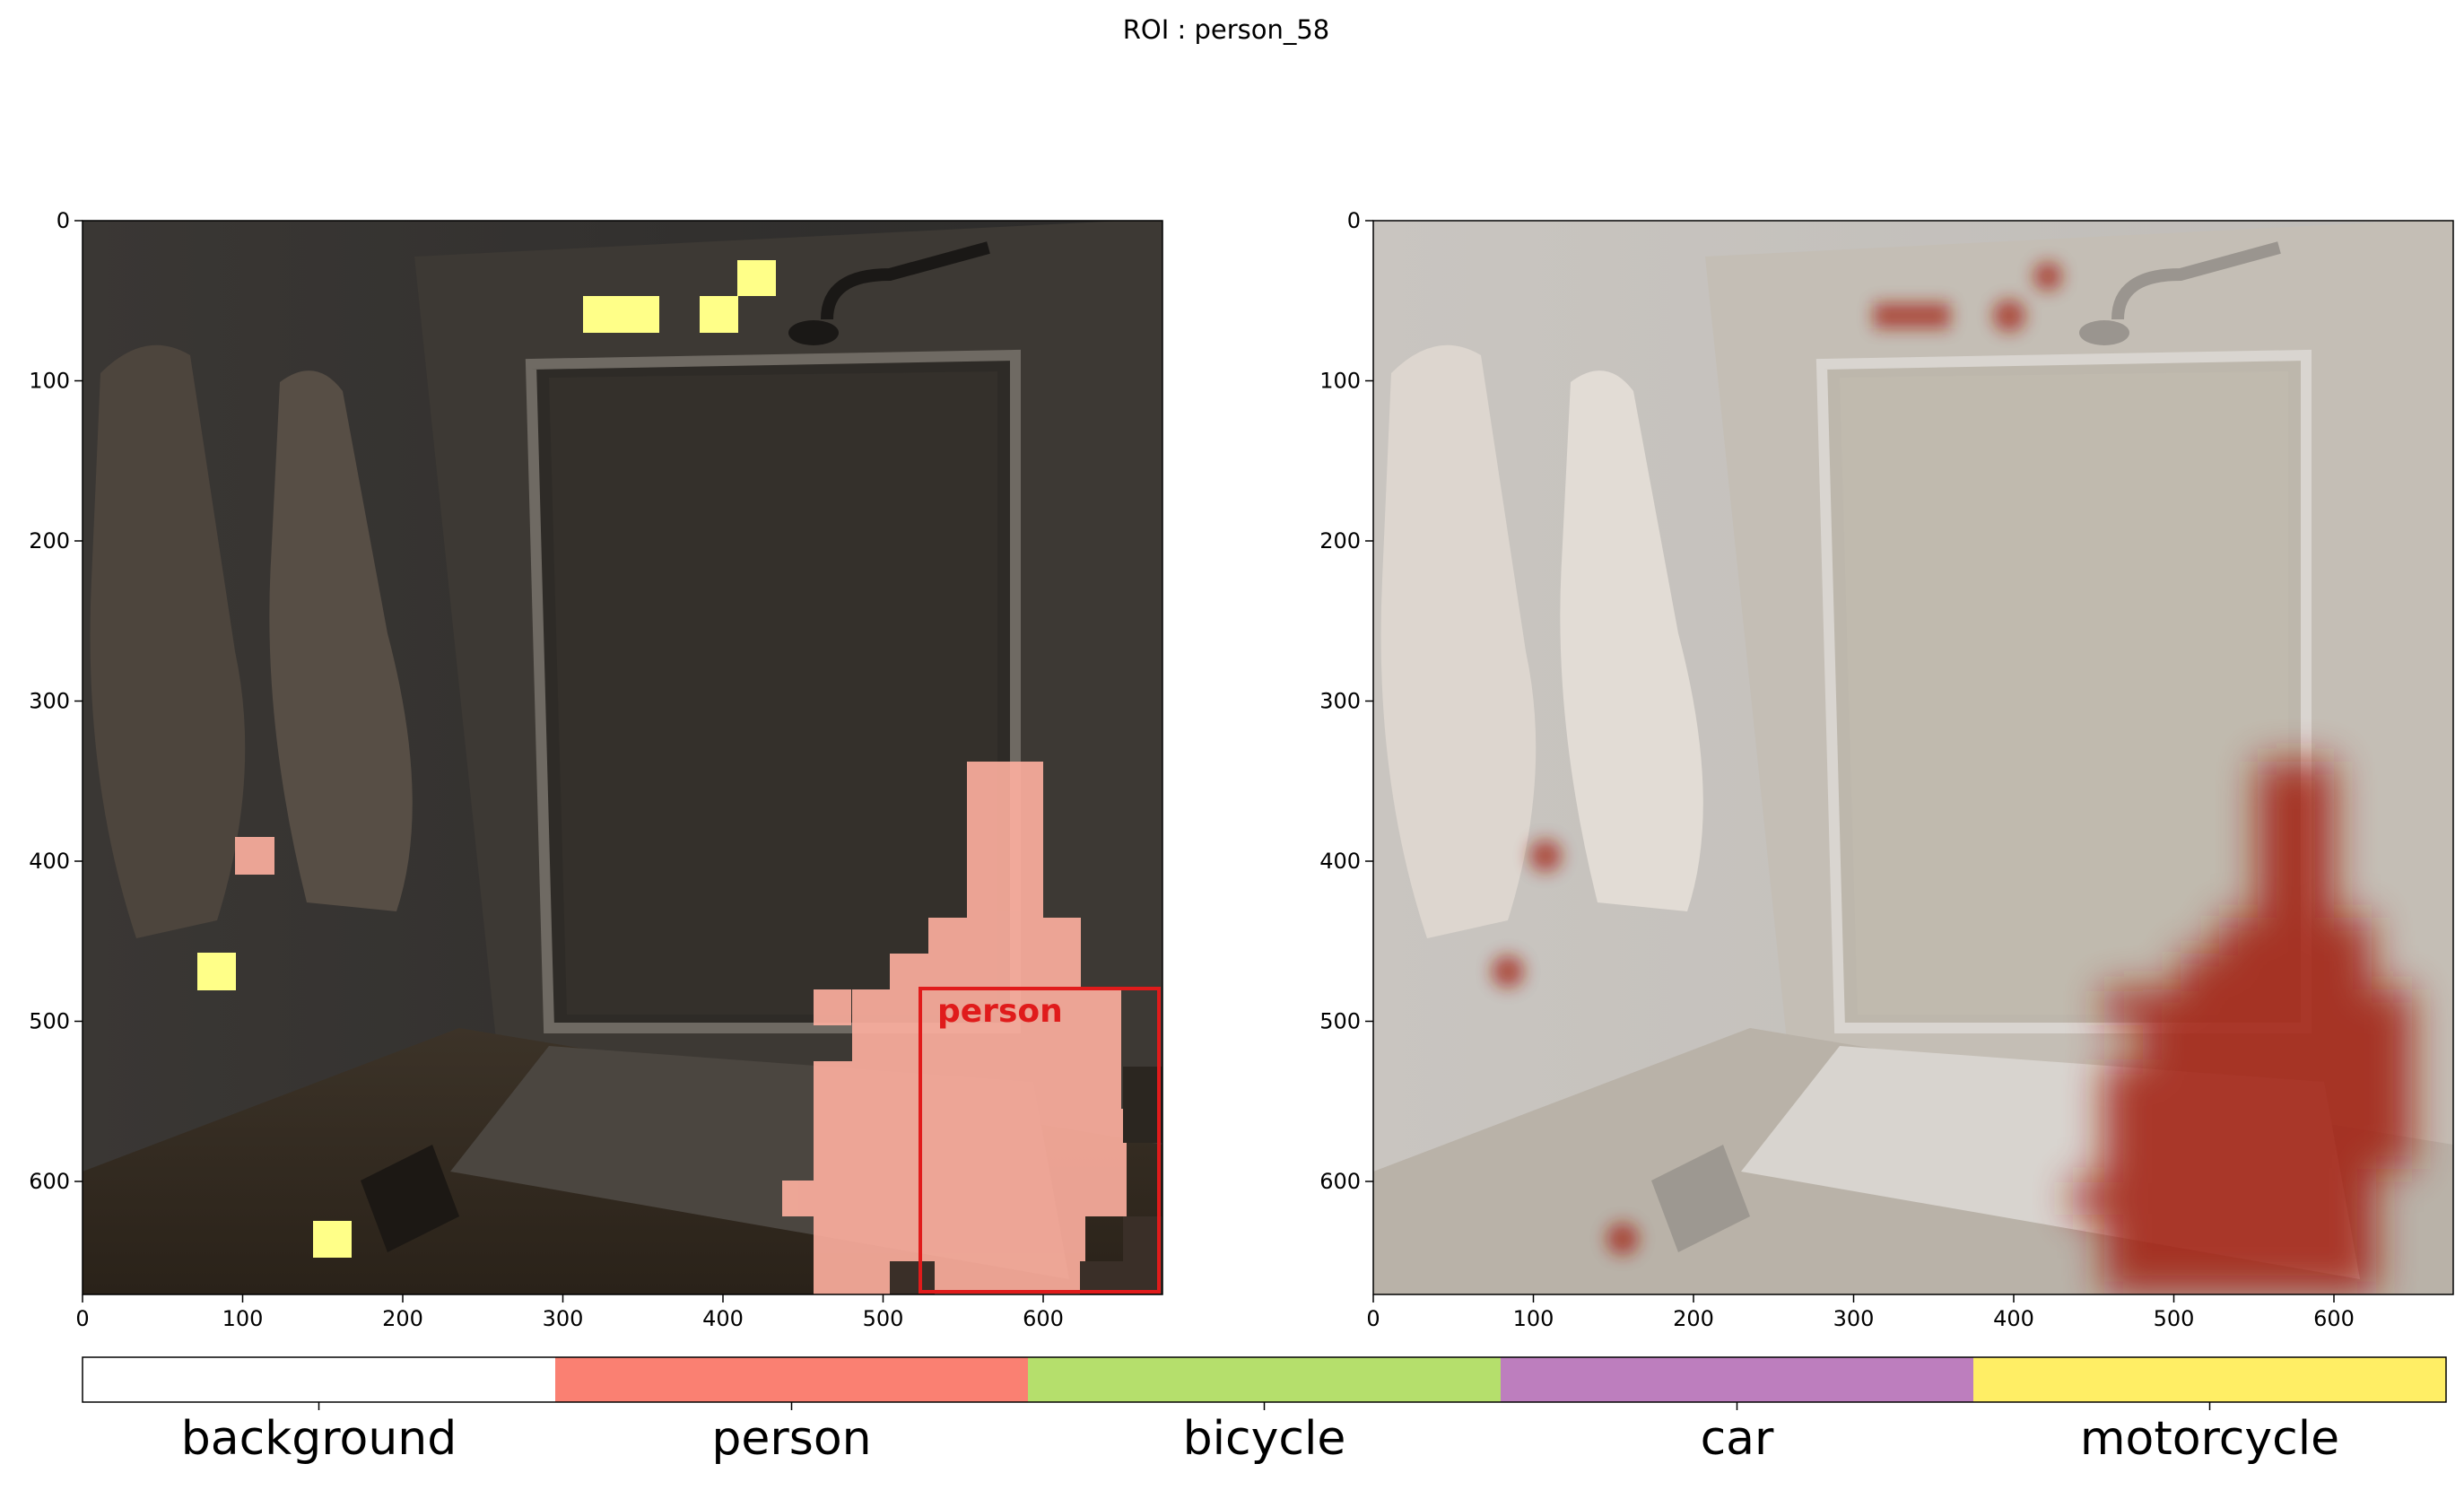 This screenshot has height=1490, width=2464. What do you see at coordinates (1226, 30) in the screenshot?
I see `figure-title: ROI : person_58` at bounding box center [1226, 30].